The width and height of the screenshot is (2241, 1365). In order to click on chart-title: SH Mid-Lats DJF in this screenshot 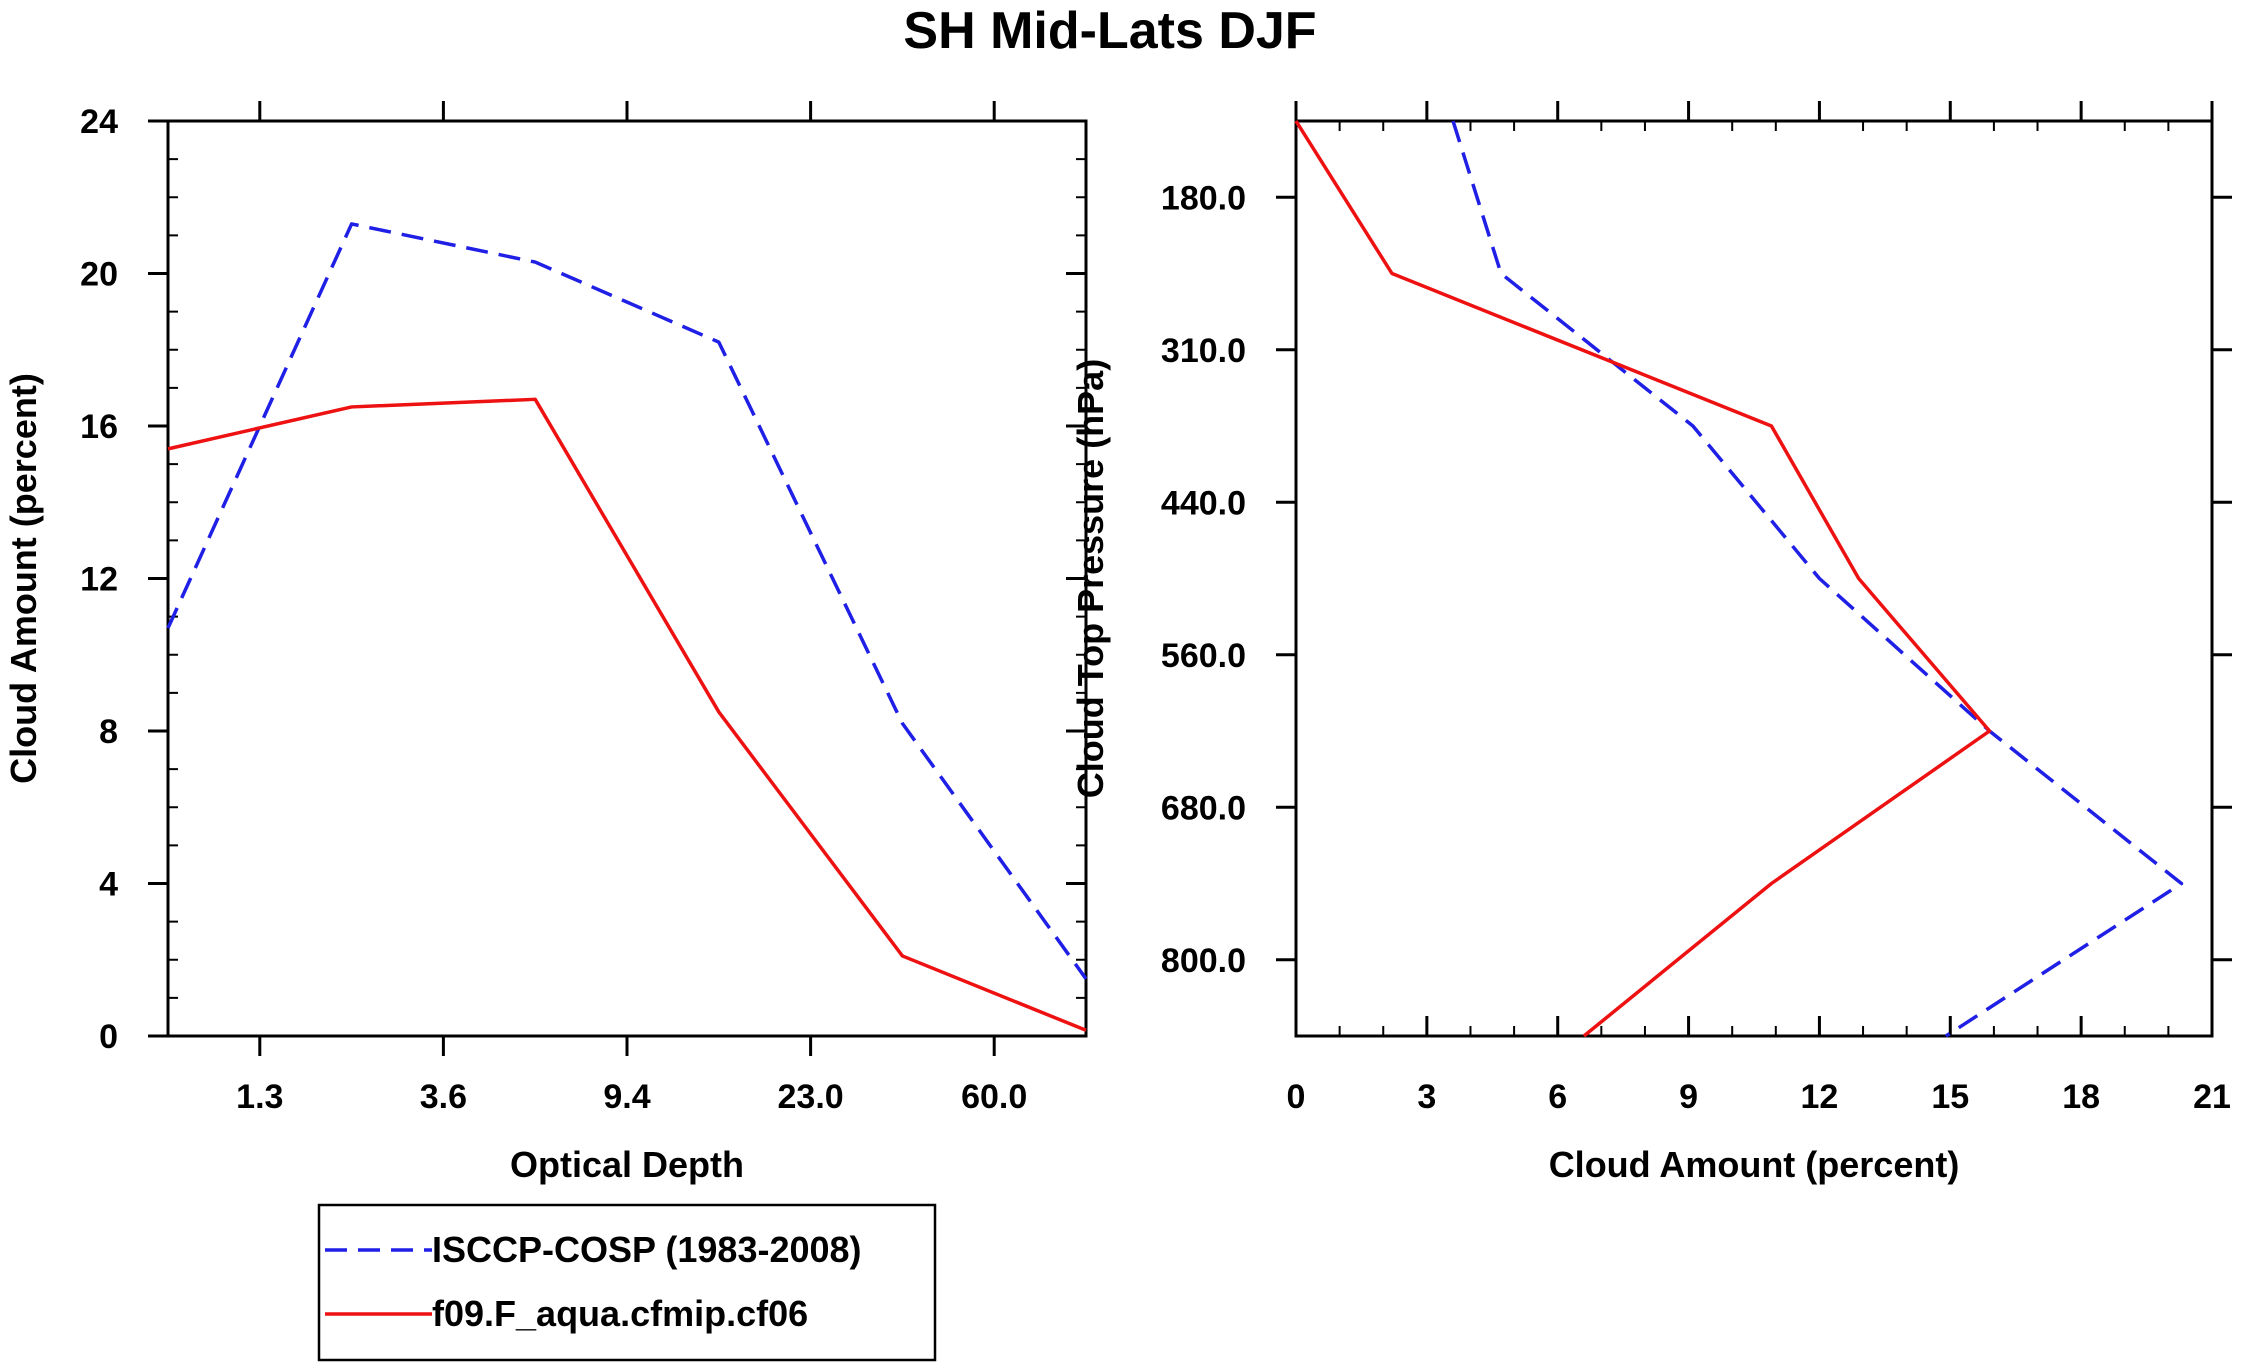, I will do `click(1109, 31)`.